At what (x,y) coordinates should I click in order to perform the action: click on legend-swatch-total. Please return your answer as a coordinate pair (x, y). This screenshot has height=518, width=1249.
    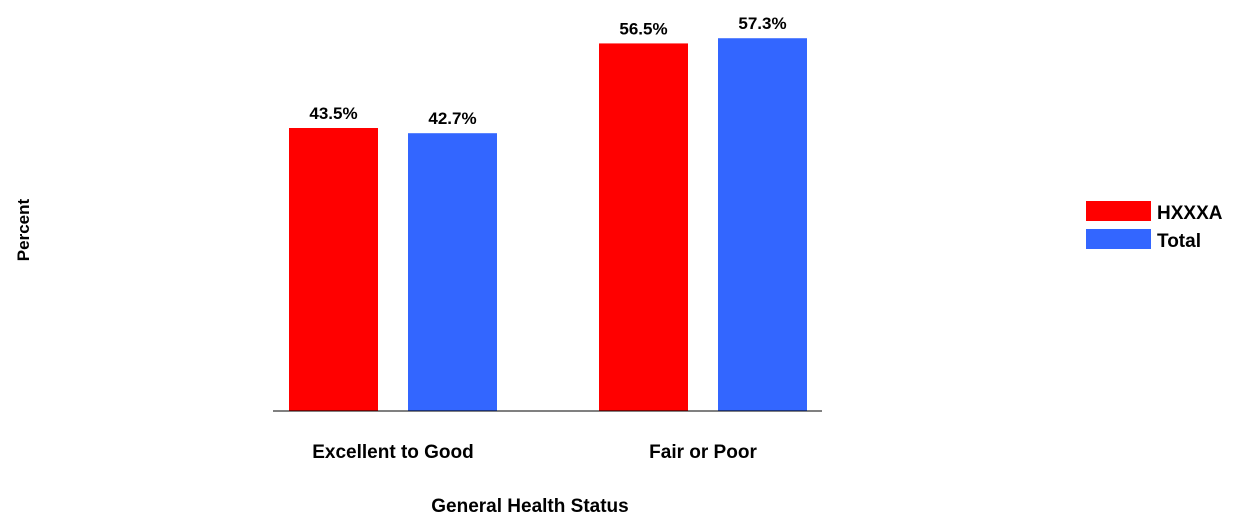
    Looking at the image, I should click on (1118, 239).